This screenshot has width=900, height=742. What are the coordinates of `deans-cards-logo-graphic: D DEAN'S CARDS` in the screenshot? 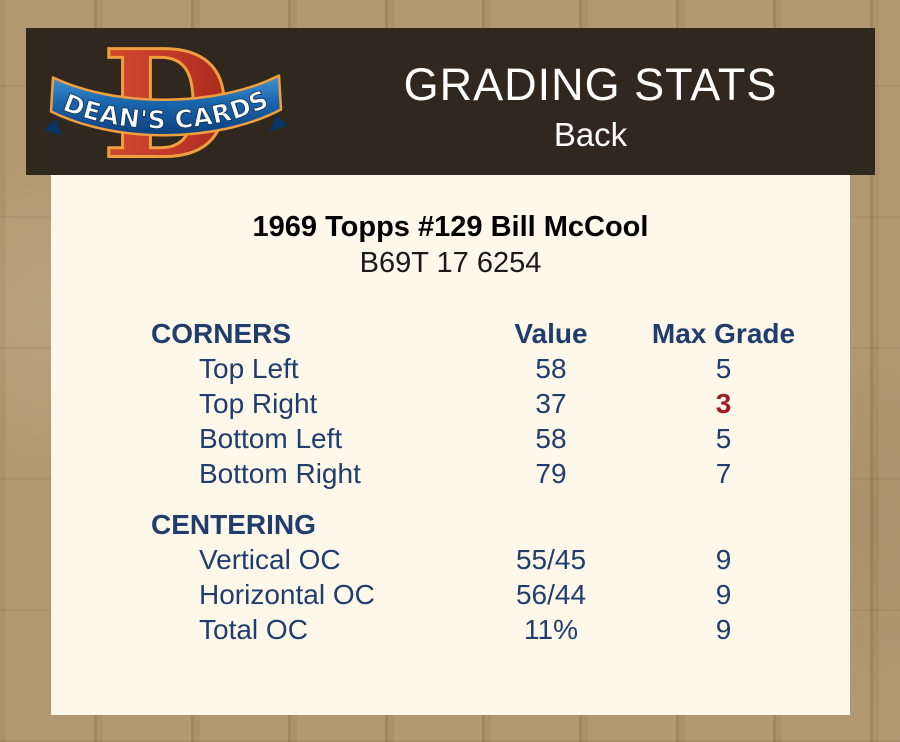 It's located at (166, 101).